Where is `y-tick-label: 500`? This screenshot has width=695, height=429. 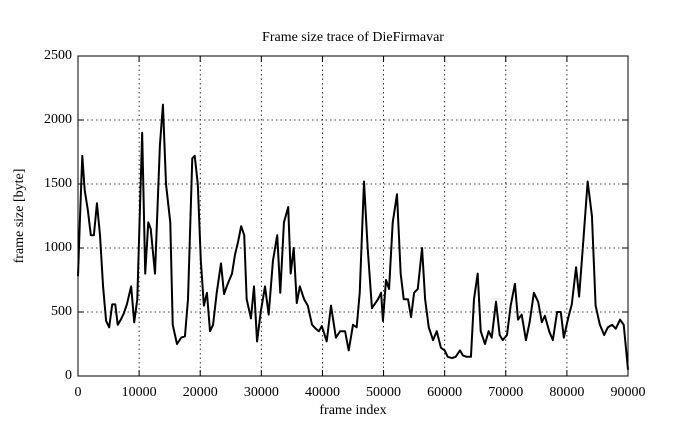 y-tick-label: 500 is located at coordinates (61, 311).